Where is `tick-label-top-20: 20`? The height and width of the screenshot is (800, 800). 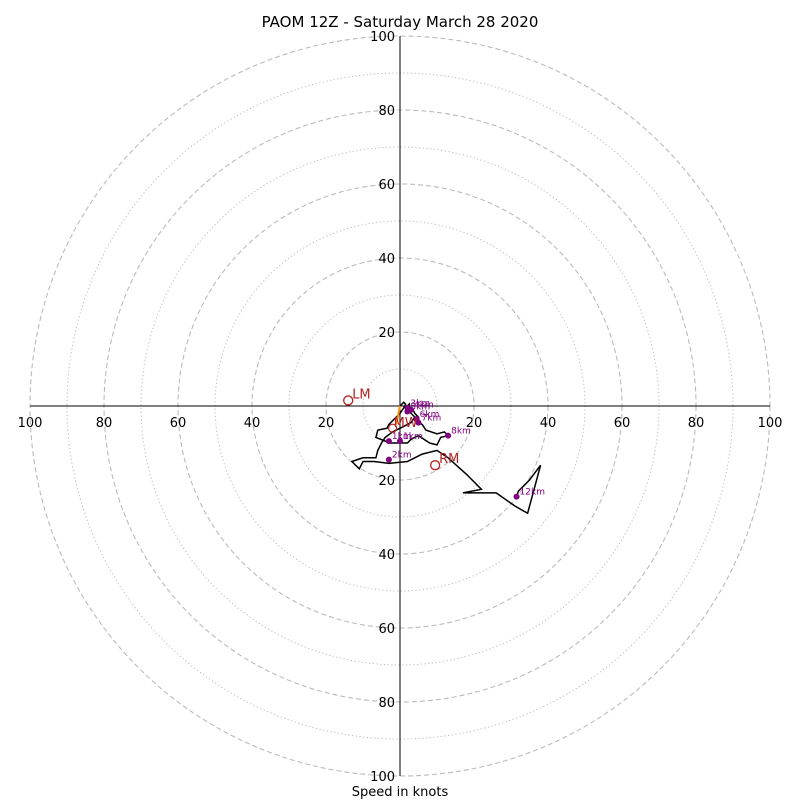 tick-label-top-20: 20 is located at coordinates (386, 333).